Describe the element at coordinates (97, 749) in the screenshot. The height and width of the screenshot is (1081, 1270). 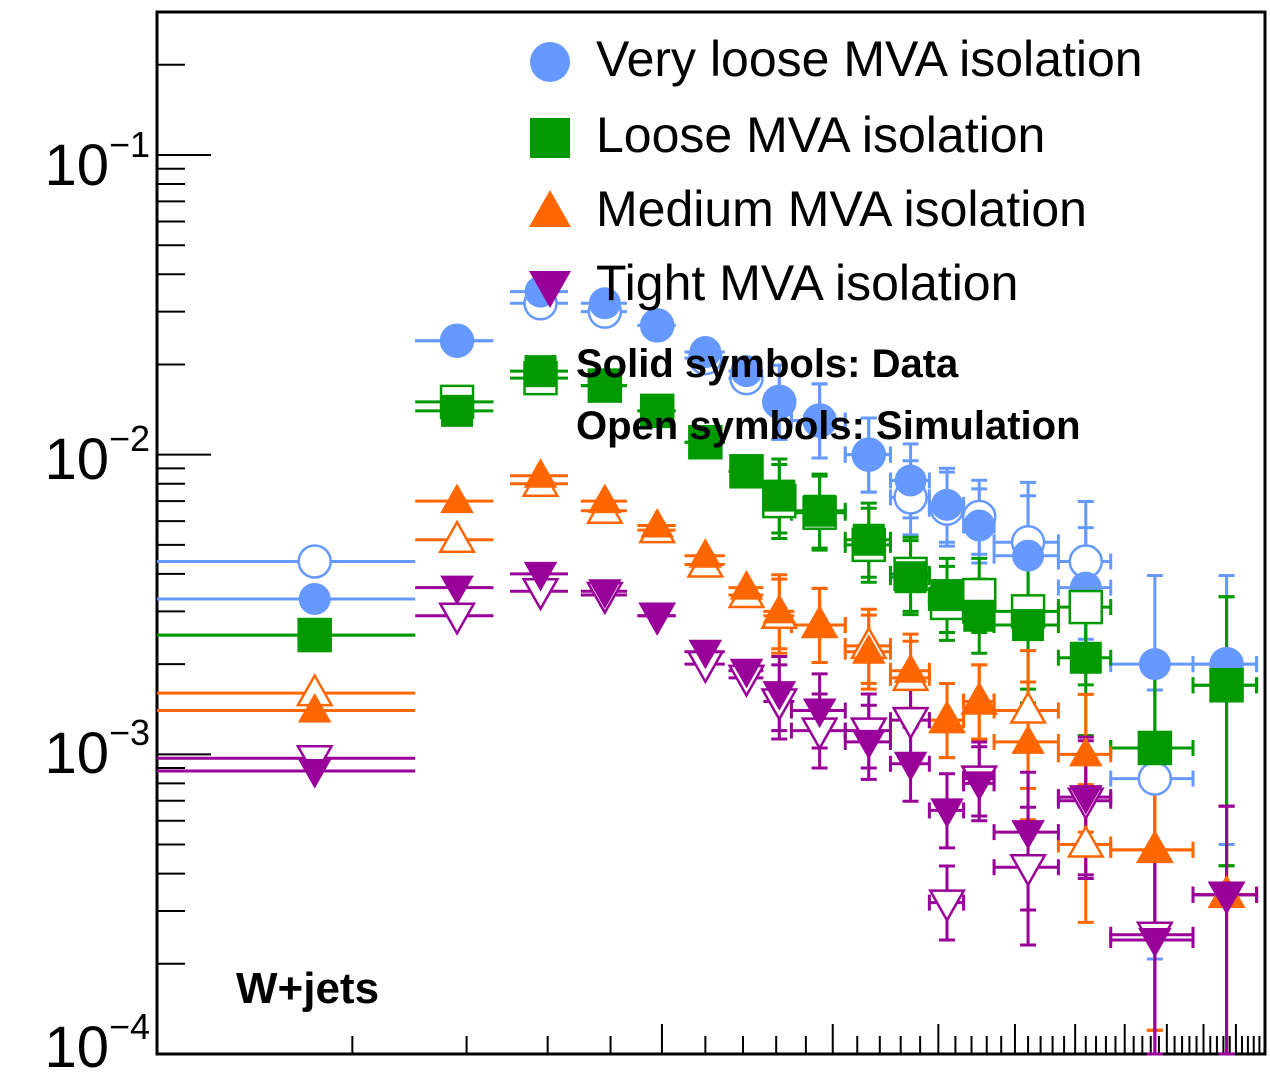
I see `y-tick-label-1e-3: 10⁻³` at that location.